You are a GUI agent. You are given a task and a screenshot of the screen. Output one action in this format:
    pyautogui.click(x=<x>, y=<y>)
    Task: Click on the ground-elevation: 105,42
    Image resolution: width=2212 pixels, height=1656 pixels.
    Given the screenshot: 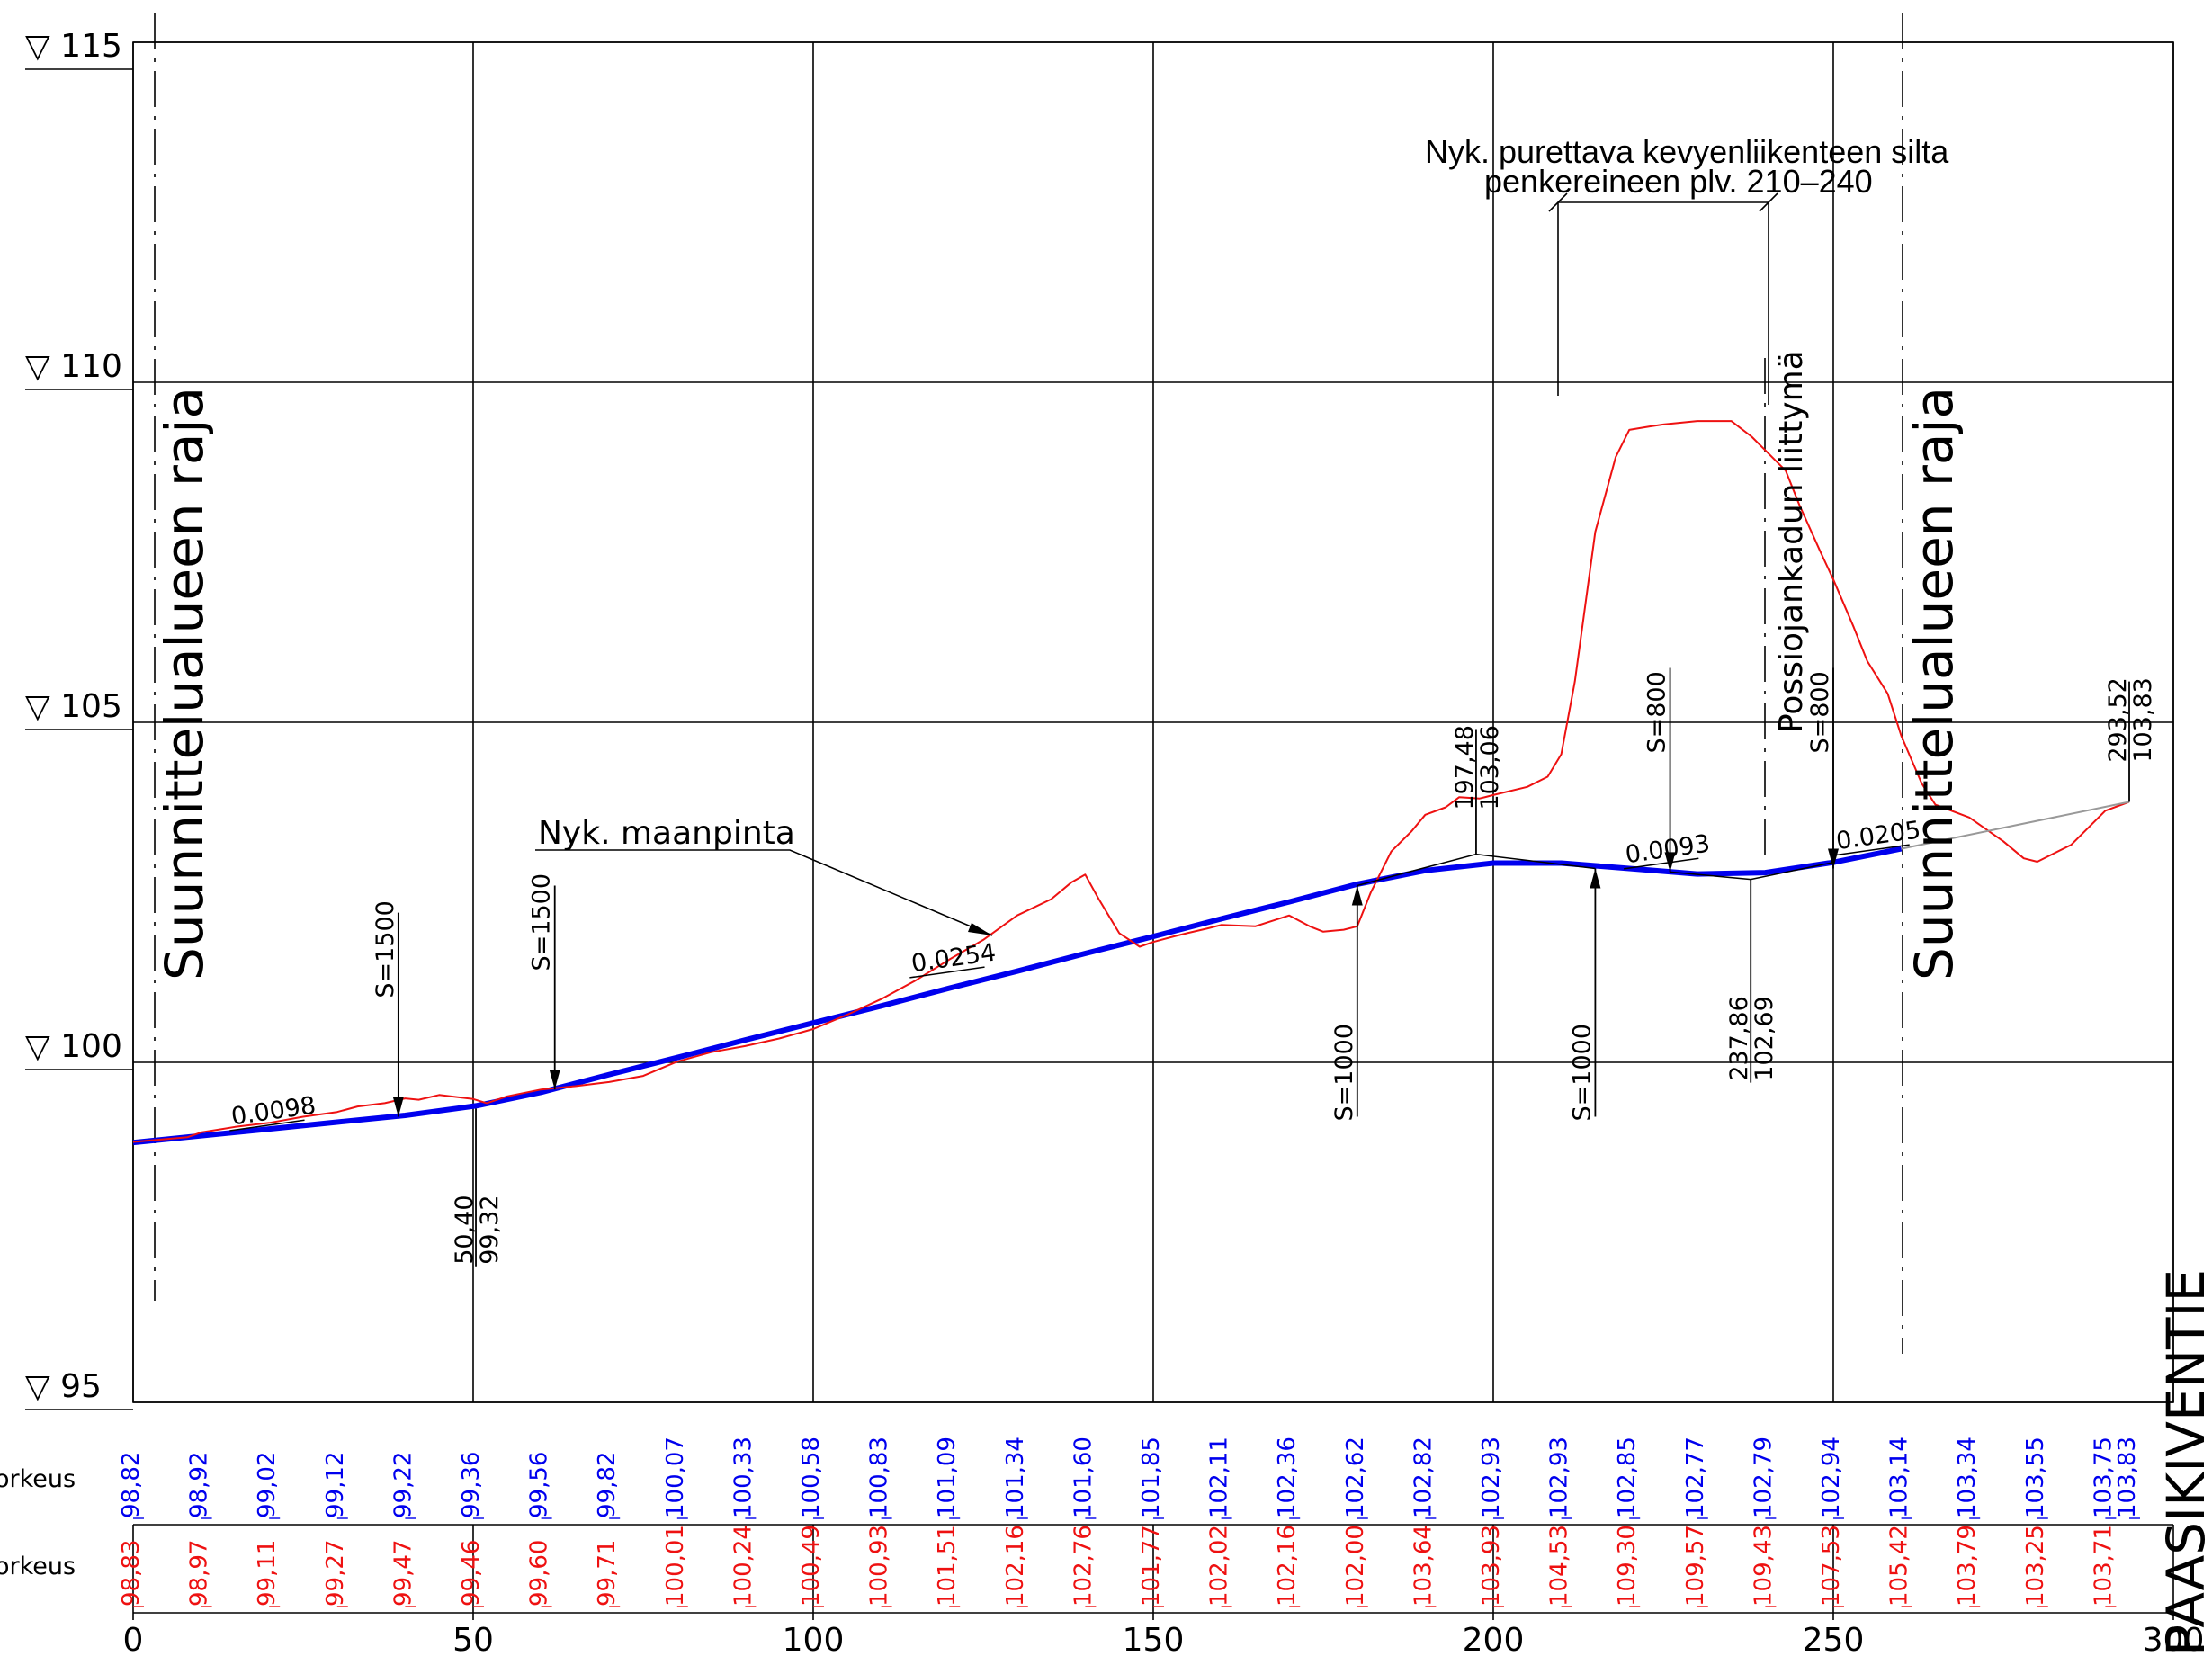 What is the action you would take?
    pyautogui.click(x=1899, y=1566)
    